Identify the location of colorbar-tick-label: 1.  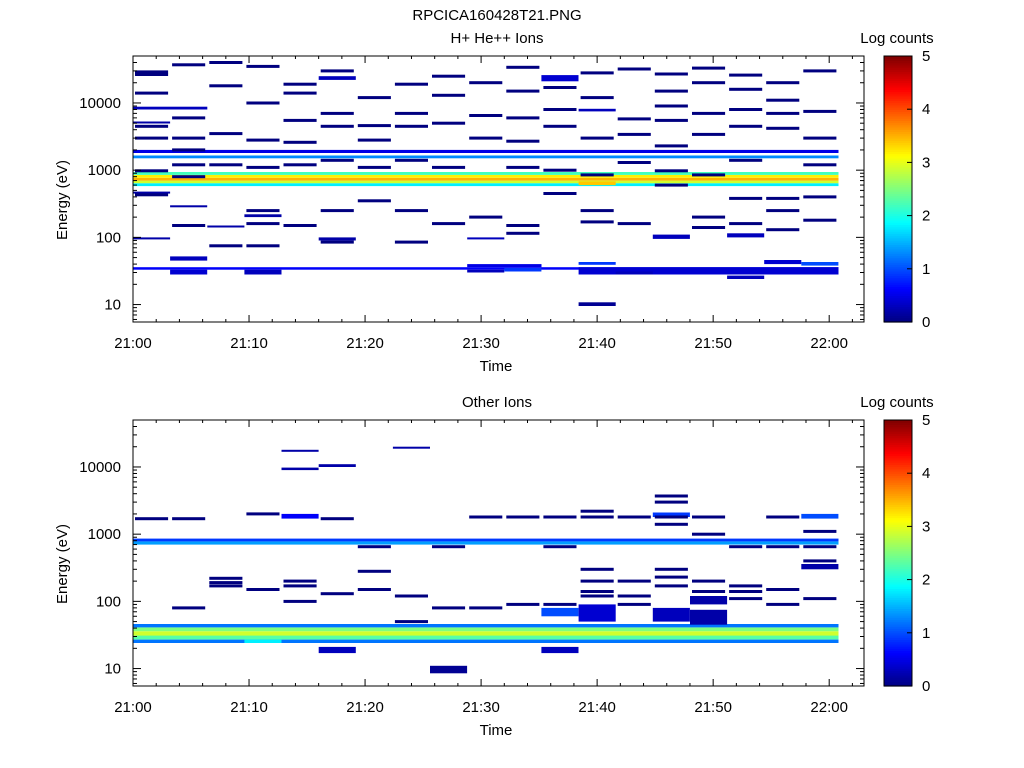
(926, 633).